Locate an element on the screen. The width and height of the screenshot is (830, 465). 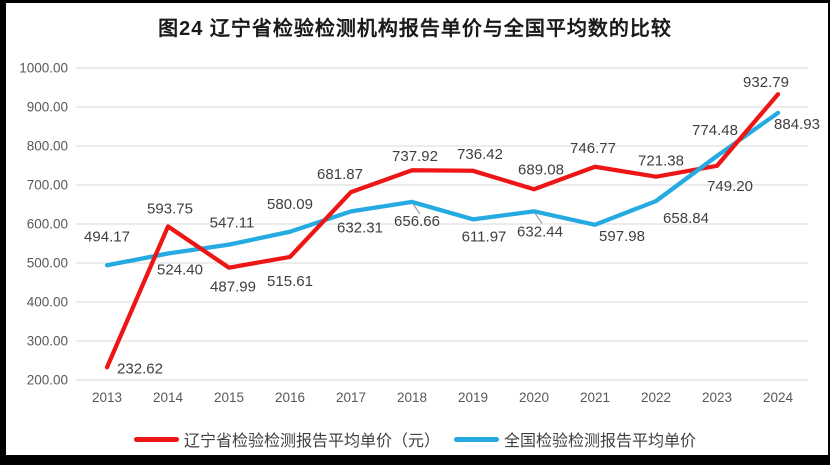
chart-title: 图24 辽宁省检验检测机构报告单价与全国平均数的比较 is located at coordinates (415, 29).